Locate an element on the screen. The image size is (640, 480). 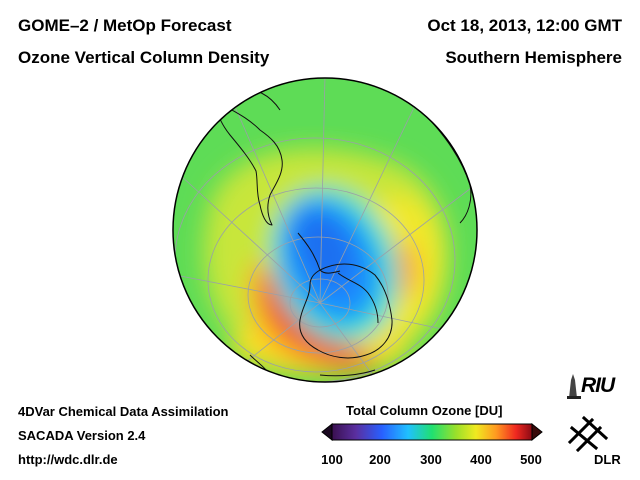
ozone-peak-red is located at coordinates (319, 316).